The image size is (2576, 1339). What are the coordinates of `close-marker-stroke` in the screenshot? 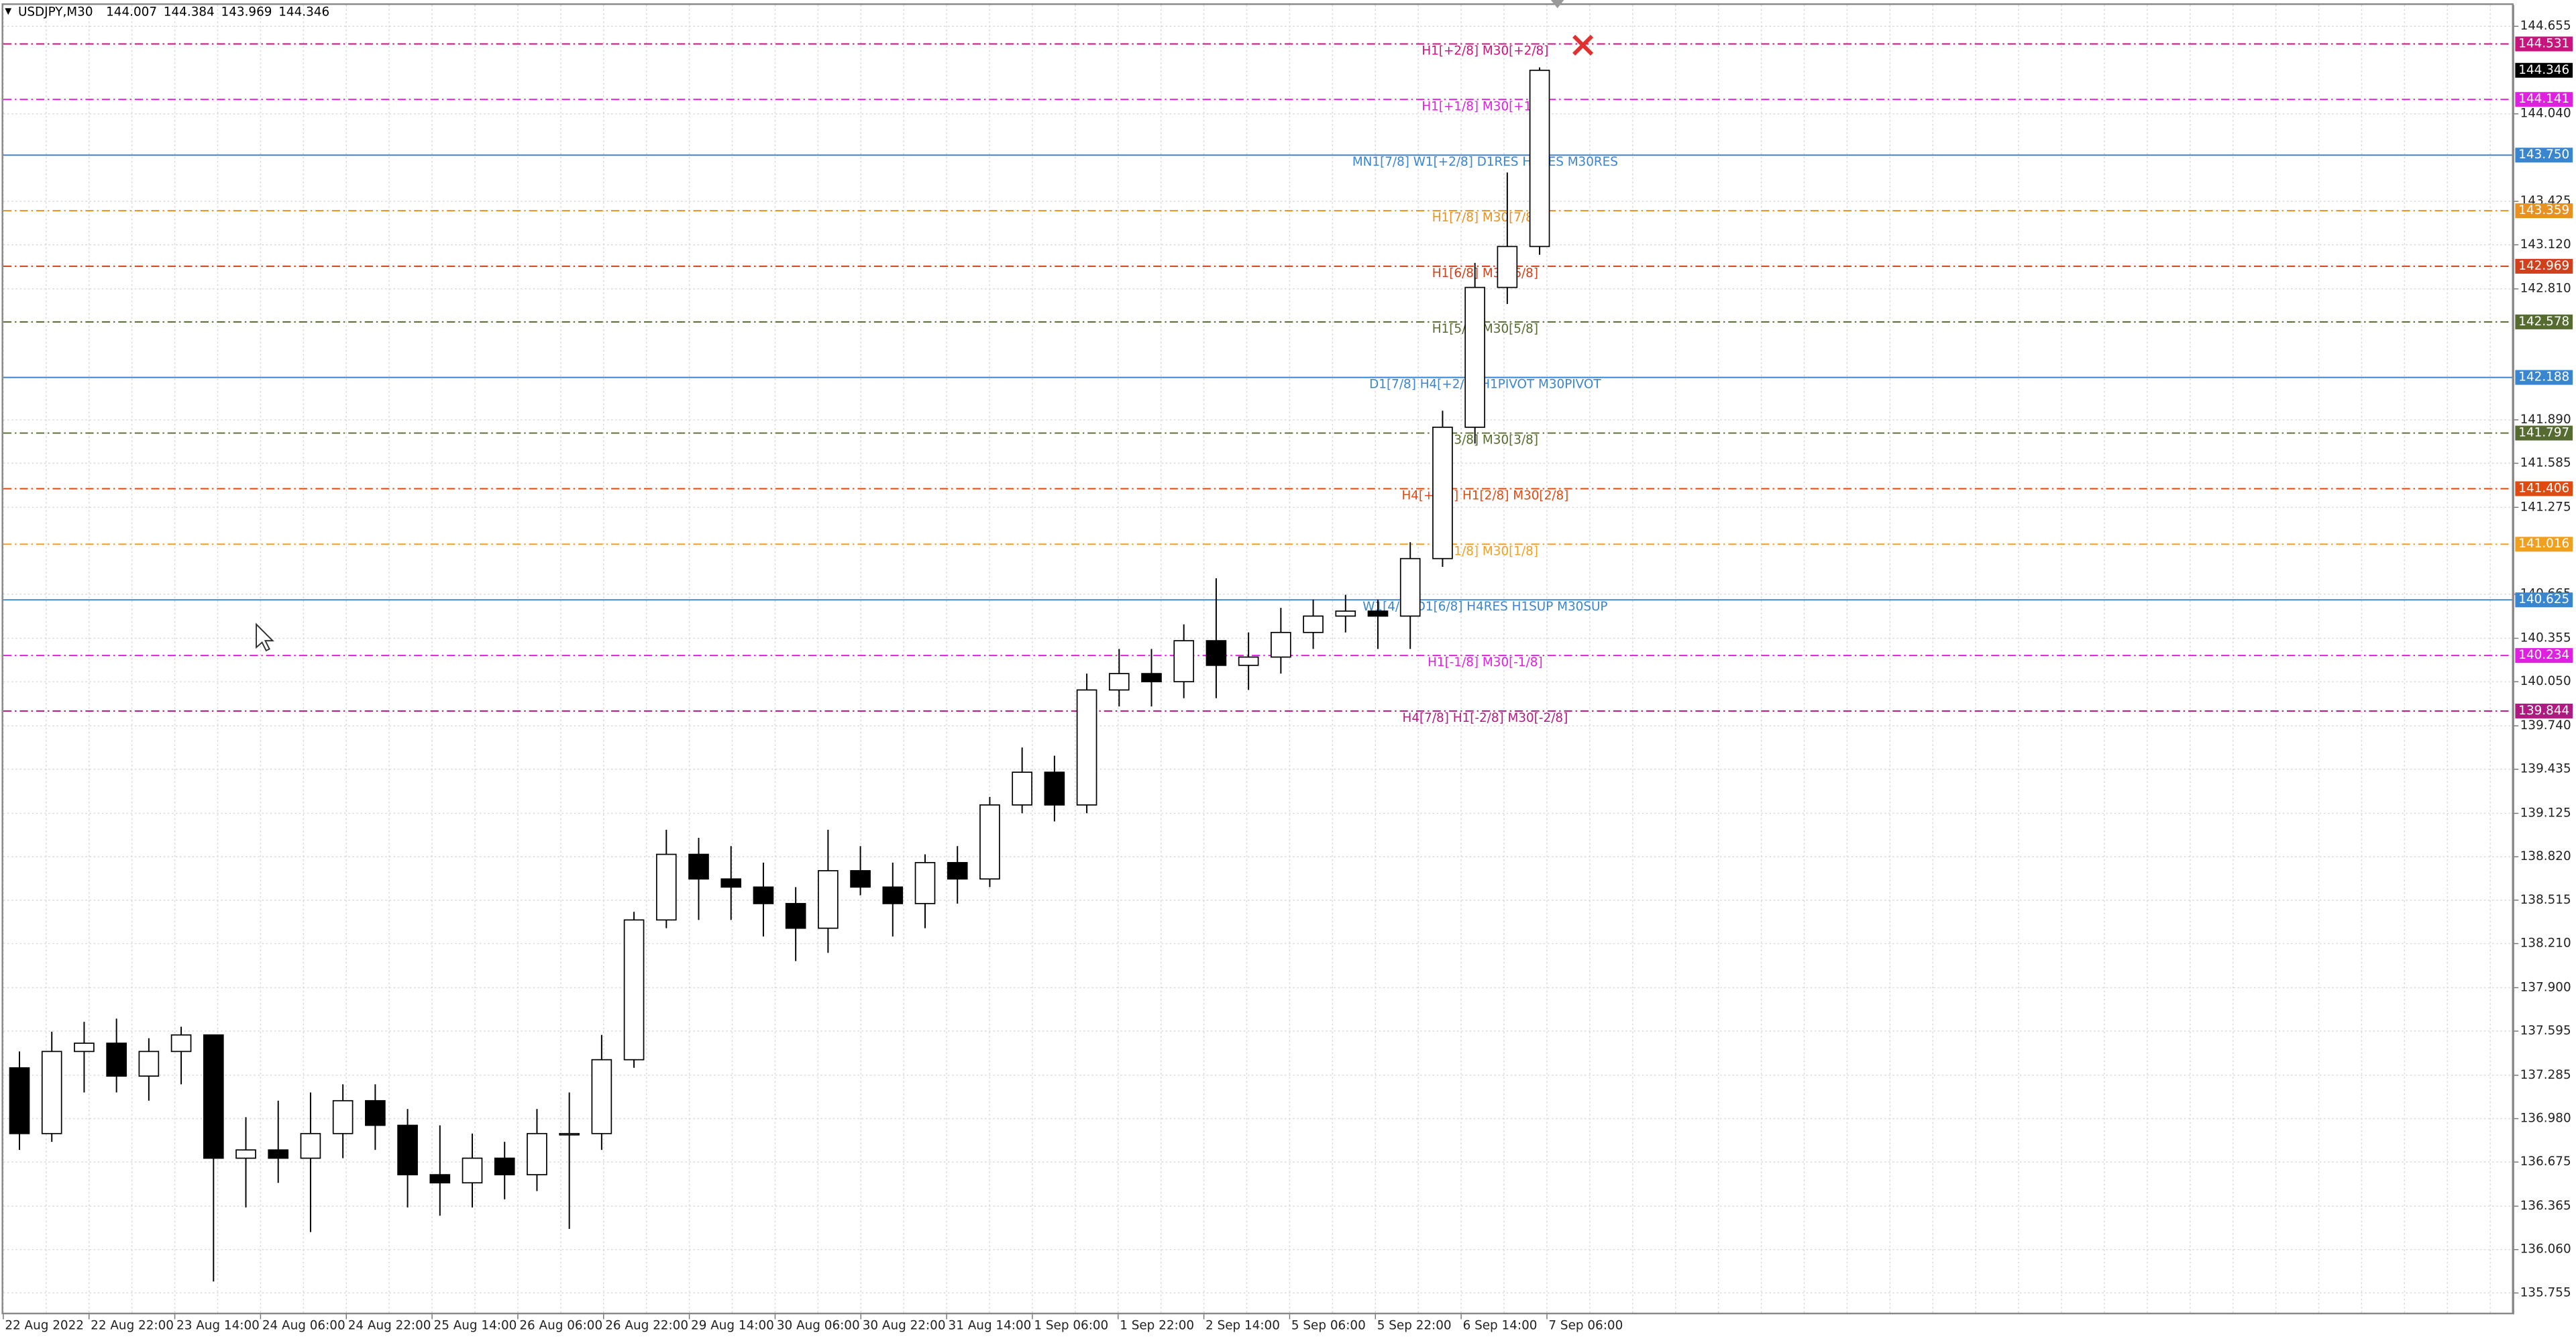 It's located at (1583, 45).